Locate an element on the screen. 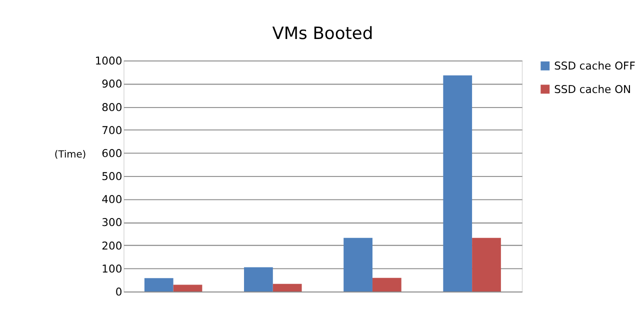 The height and width of the screenshot is (326, 640). y-tick-label: 600 is located at coordinates (112, 153).